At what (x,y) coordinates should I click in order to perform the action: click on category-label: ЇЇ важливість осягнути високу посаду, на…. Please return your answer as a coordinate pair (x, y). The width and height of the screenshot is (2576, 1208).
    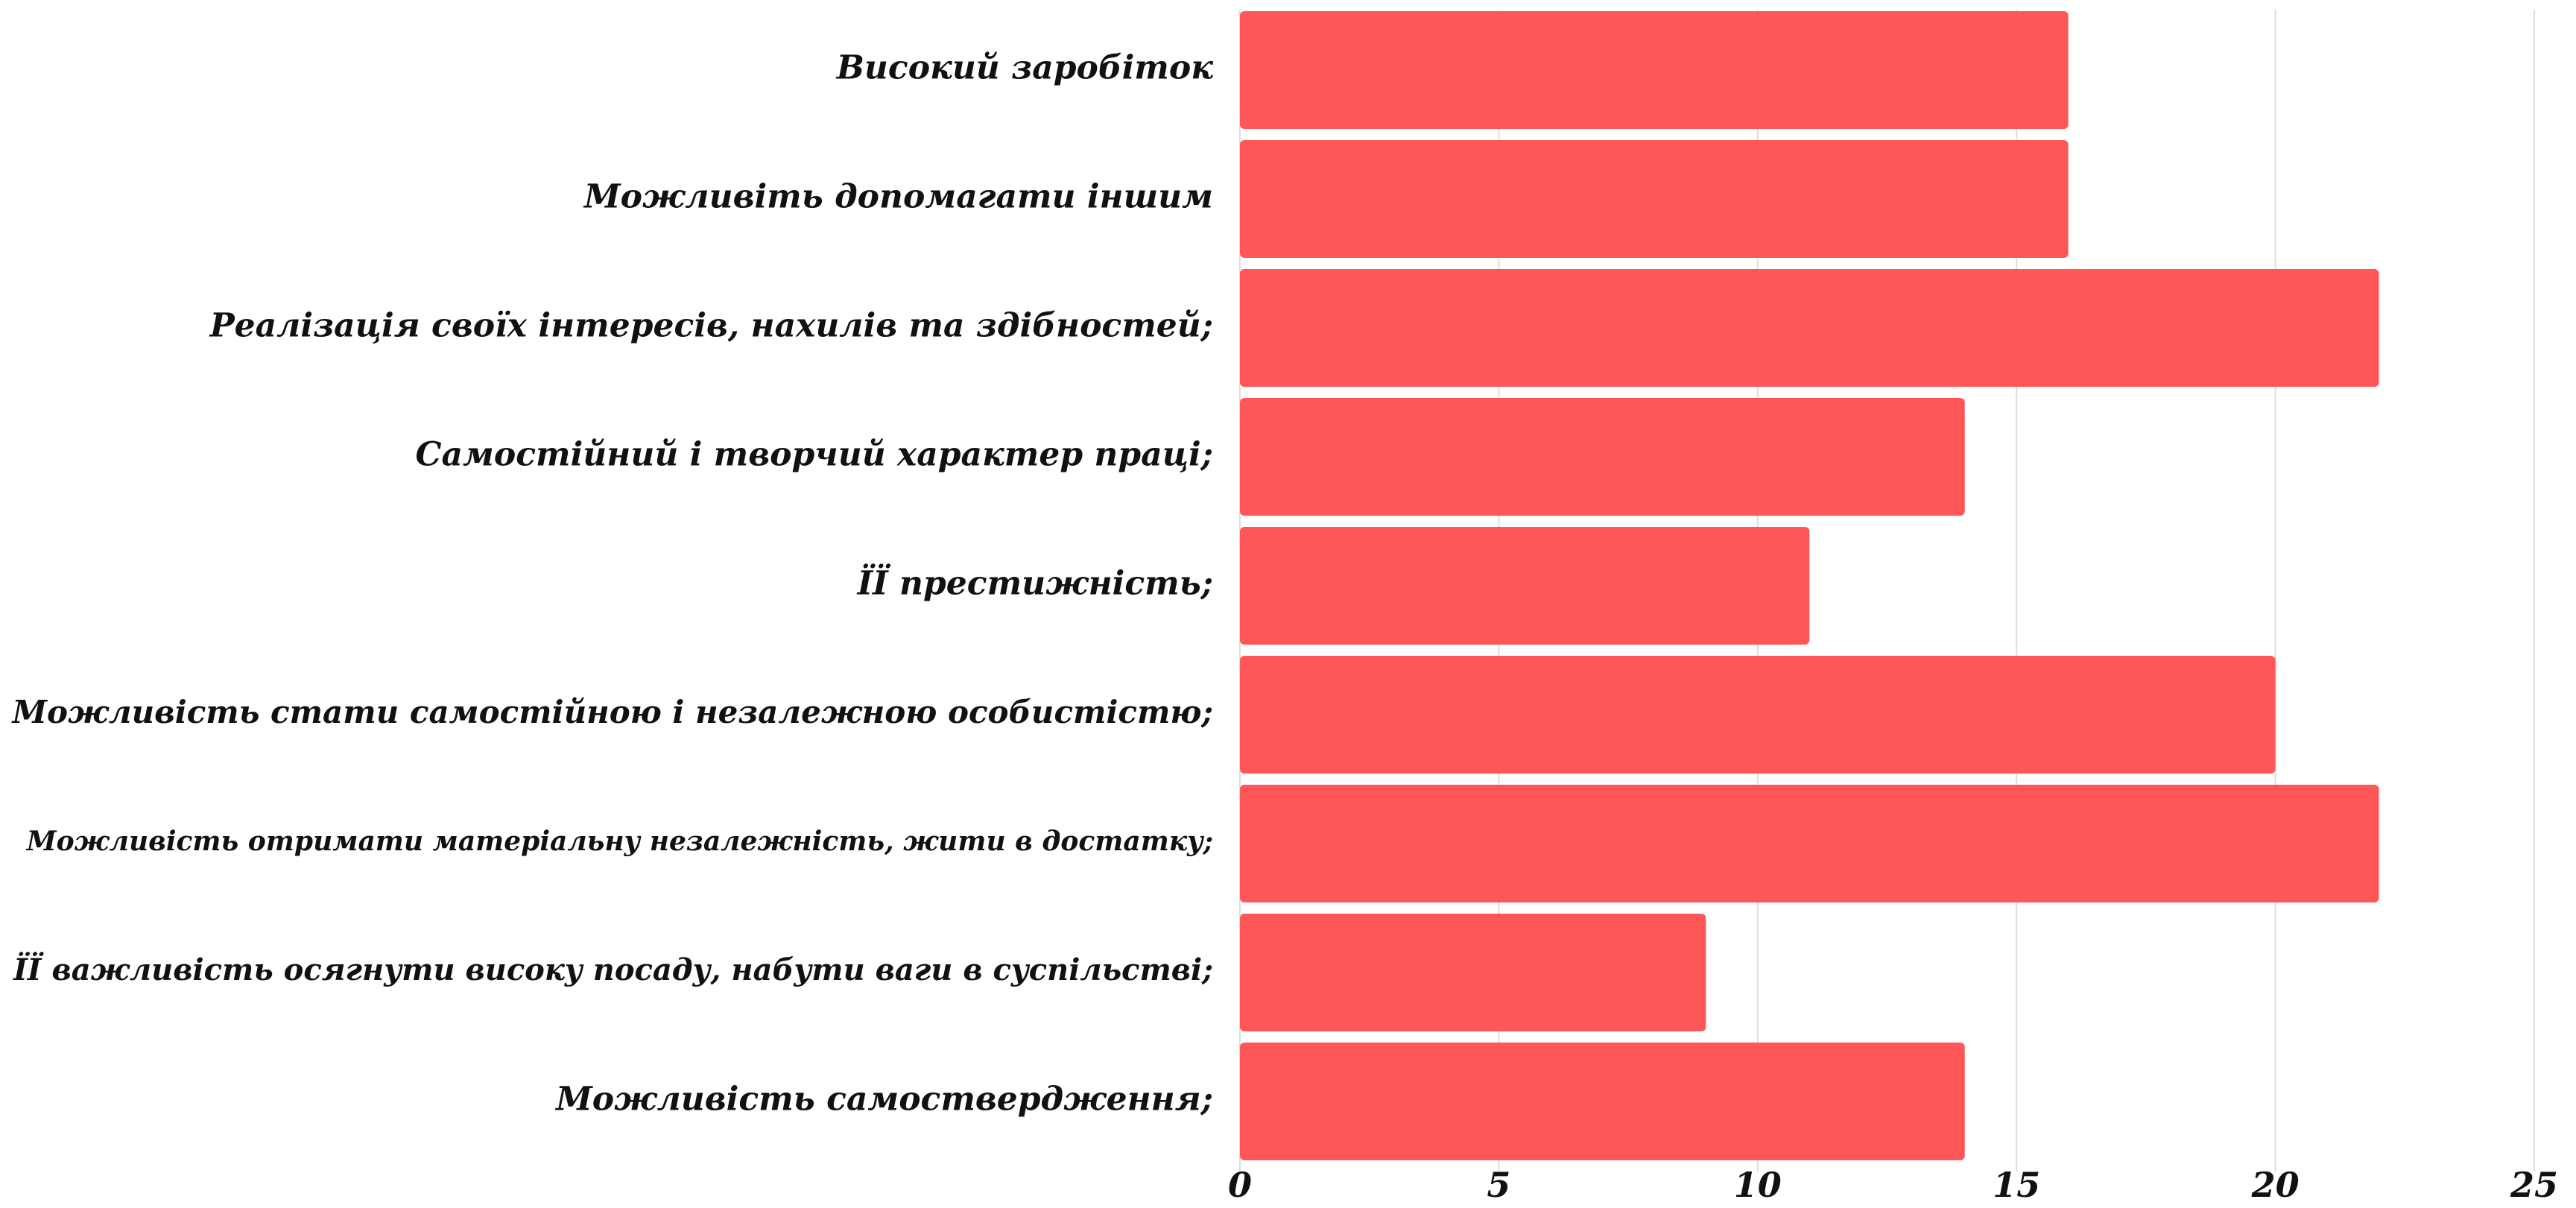
    Looking at the image, I should click on (613, 970).